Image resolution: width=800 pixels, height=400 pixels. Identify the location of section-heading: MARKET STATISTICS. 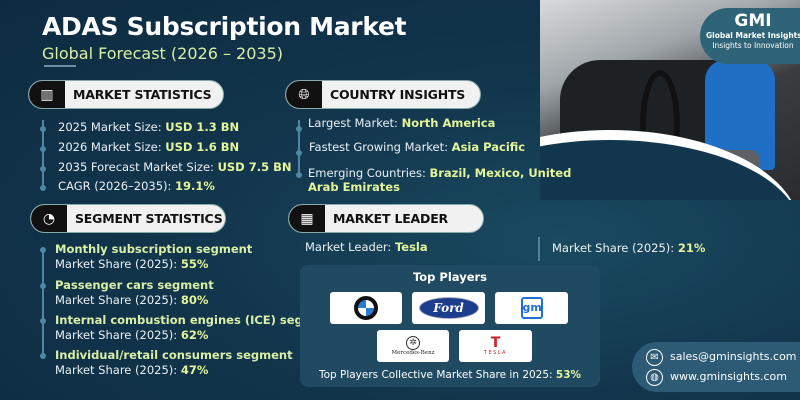
(142, 94).